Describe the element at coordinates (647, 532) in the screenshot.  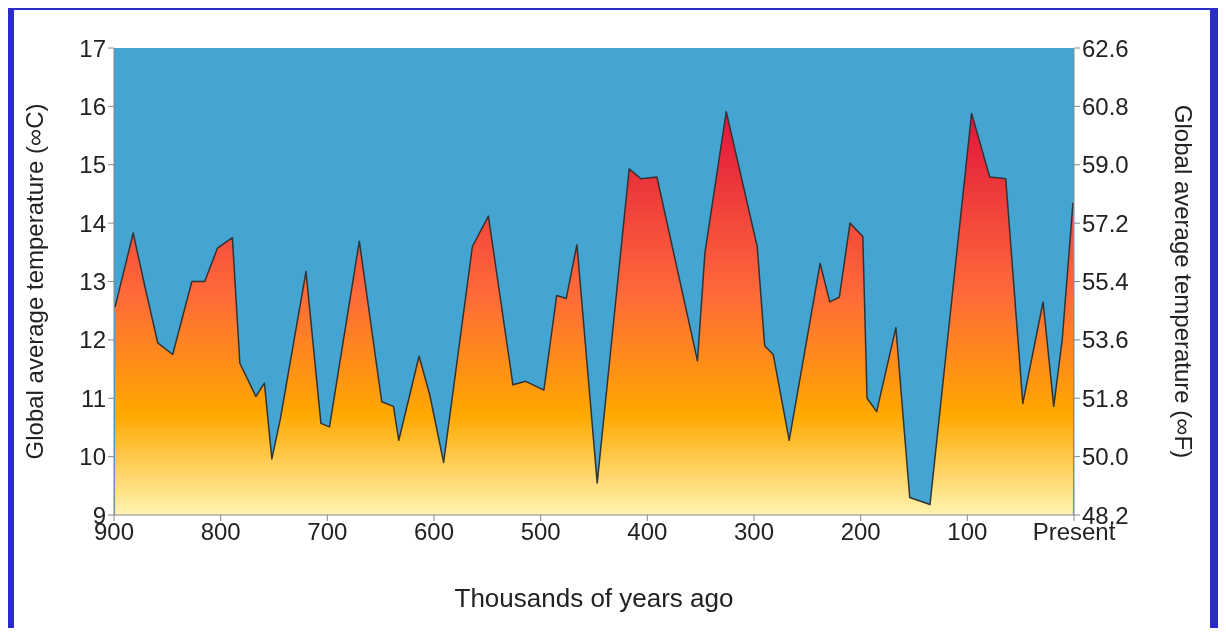
I see `x-tick-label: 400` at that location.